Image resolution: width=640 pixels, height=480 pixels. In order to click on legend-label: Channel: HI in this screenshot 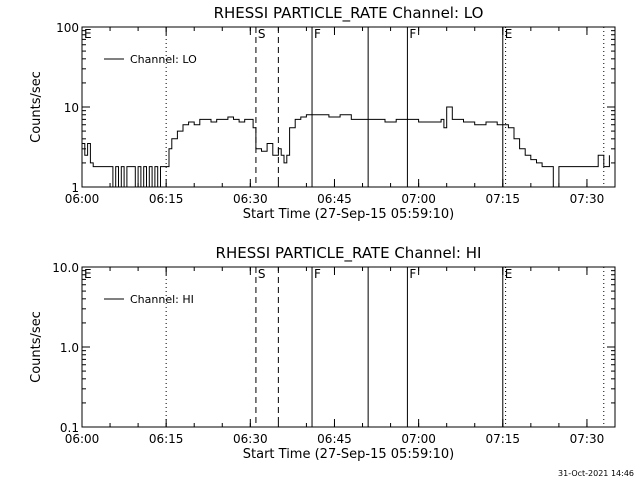, I will do `click(162, 299)`.